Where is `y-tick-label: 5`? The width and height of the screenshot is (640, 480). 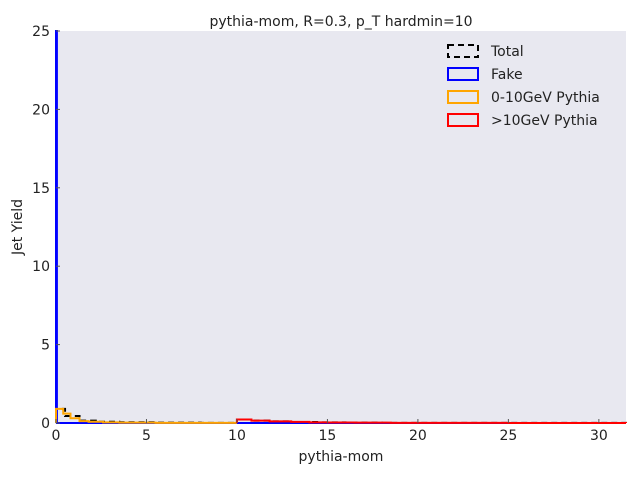
y-tick-label: 5 is located at coordinates (45, 346).